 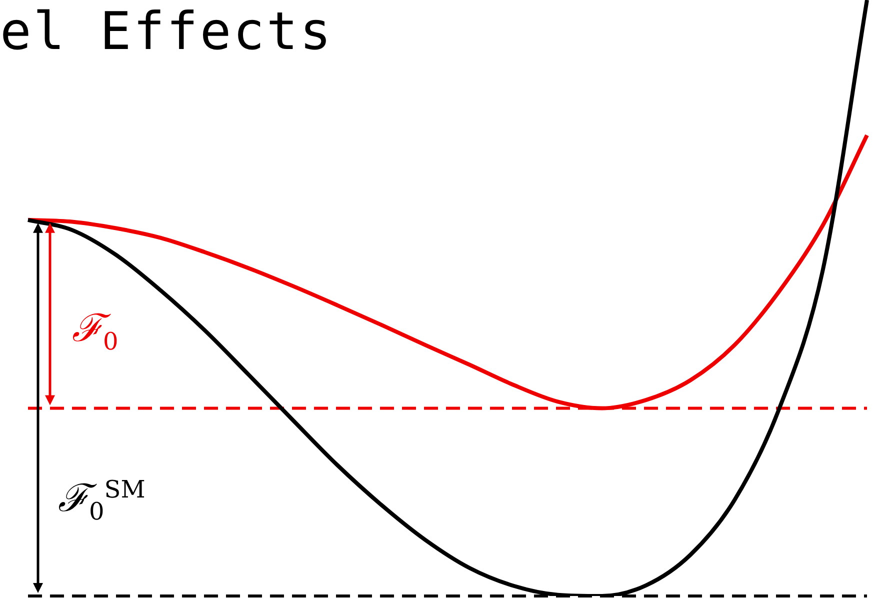 What do you see at coordinates (95, 330) in the screenshot?
I see `annotation: ℱ$_{0}$` at bounding box center [95, 330].